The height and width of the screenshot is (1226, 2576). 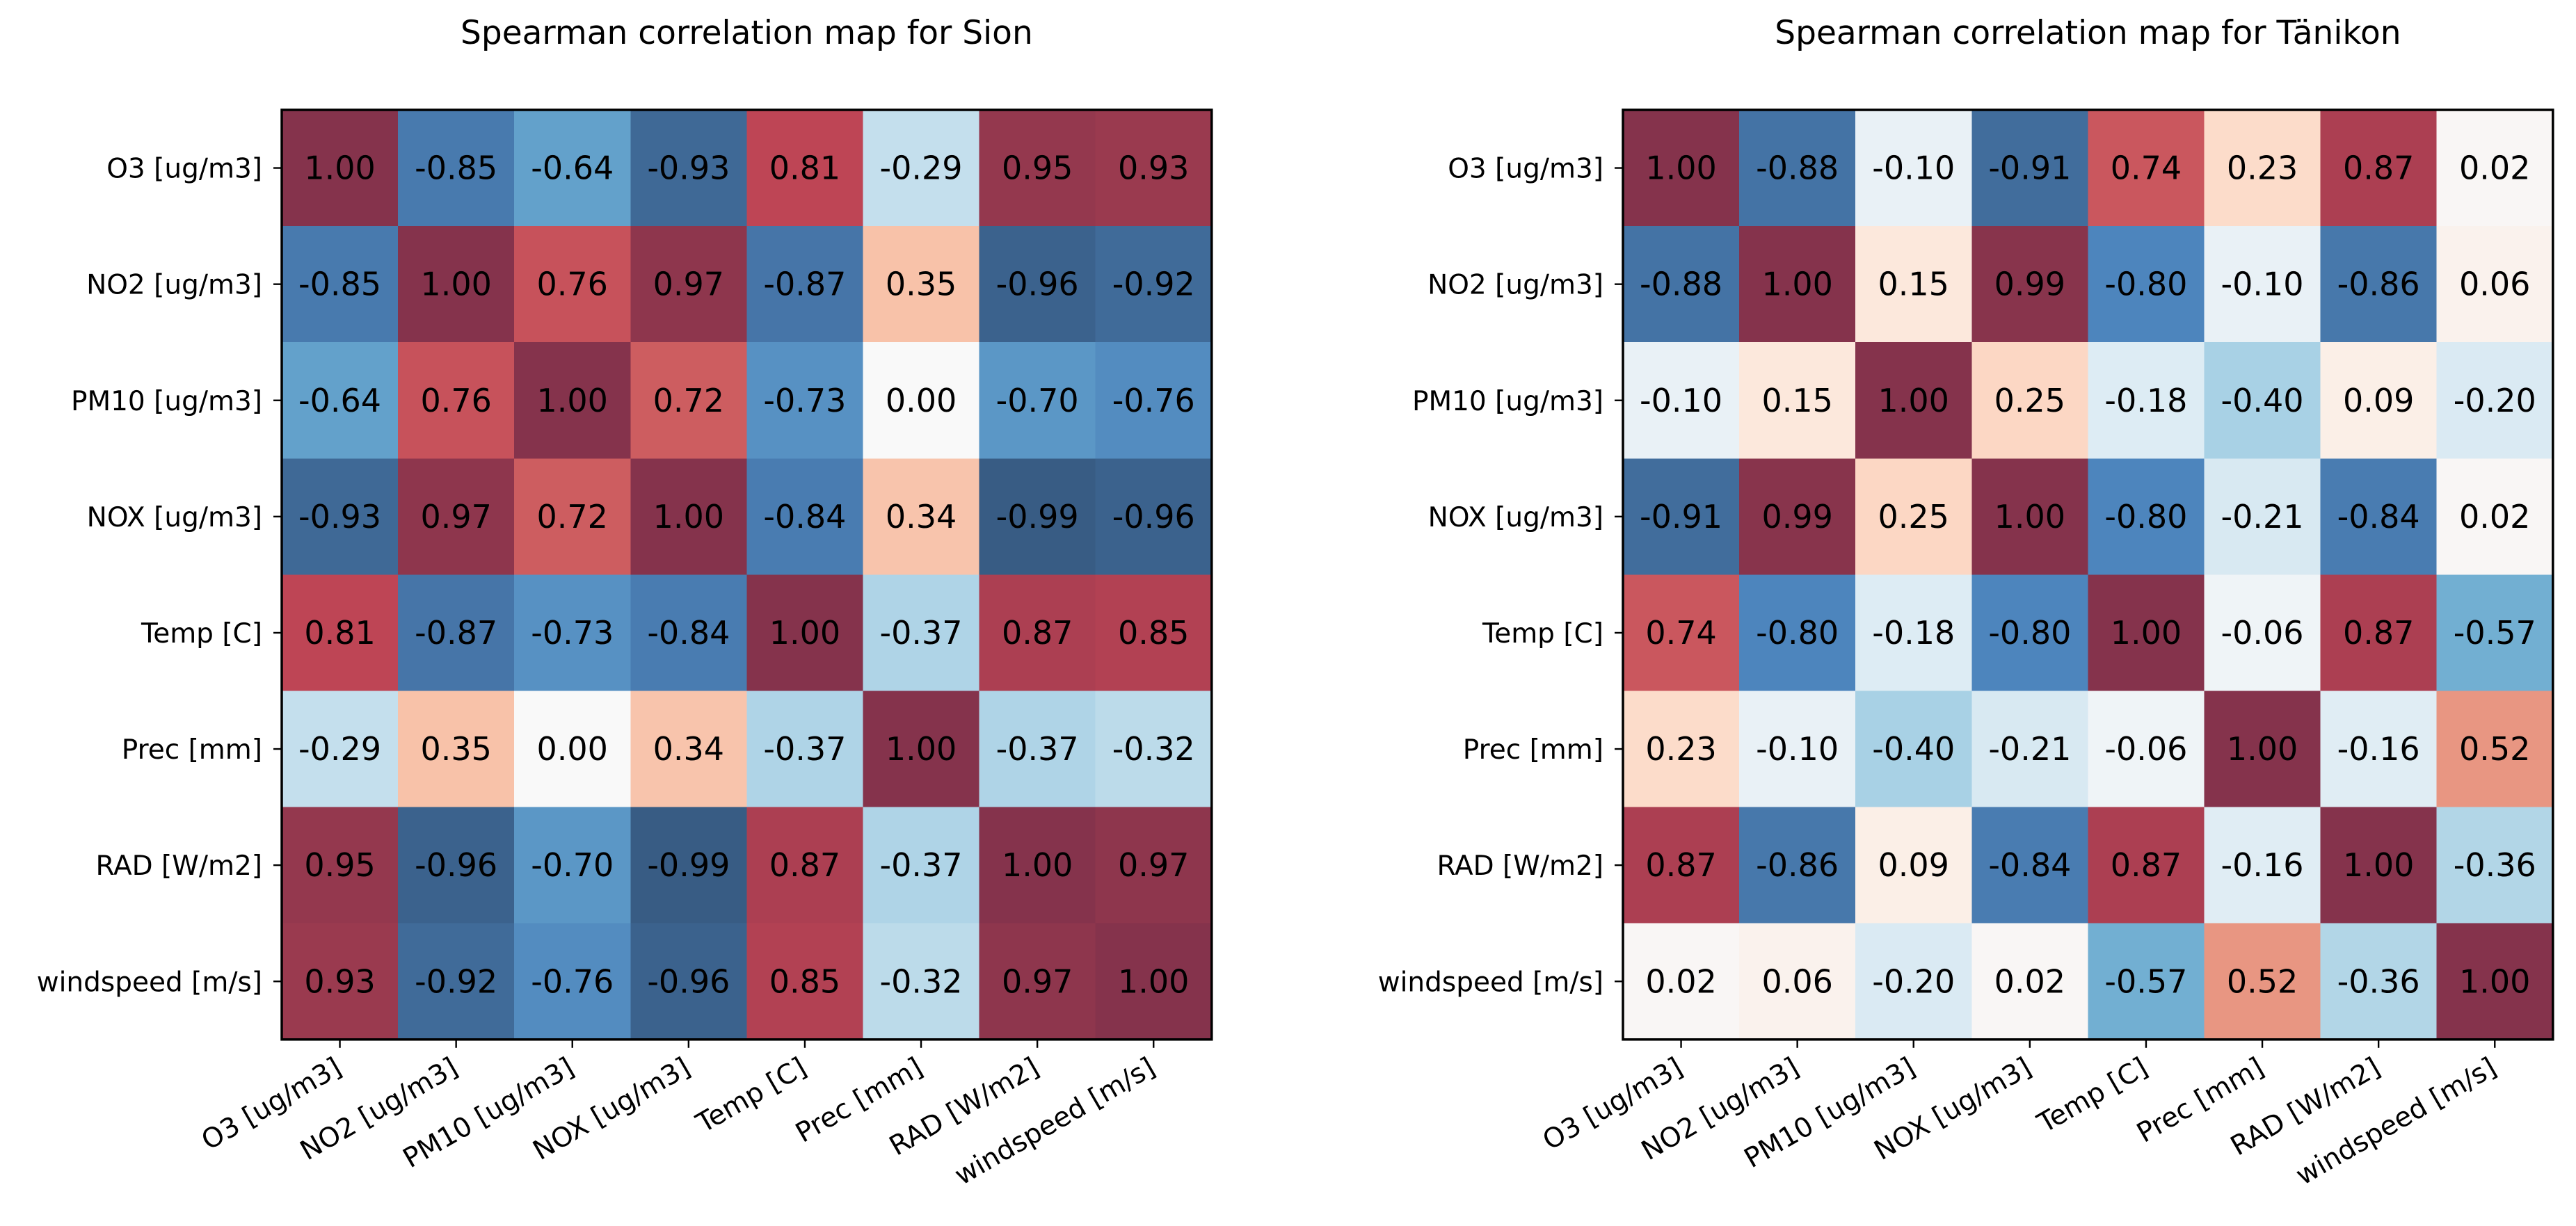 What do you see at coordinates (2262, 865) in the screenshot?
I see `panel1-cell-label-6-5: -0.16` at bounding box center [2262, 865].